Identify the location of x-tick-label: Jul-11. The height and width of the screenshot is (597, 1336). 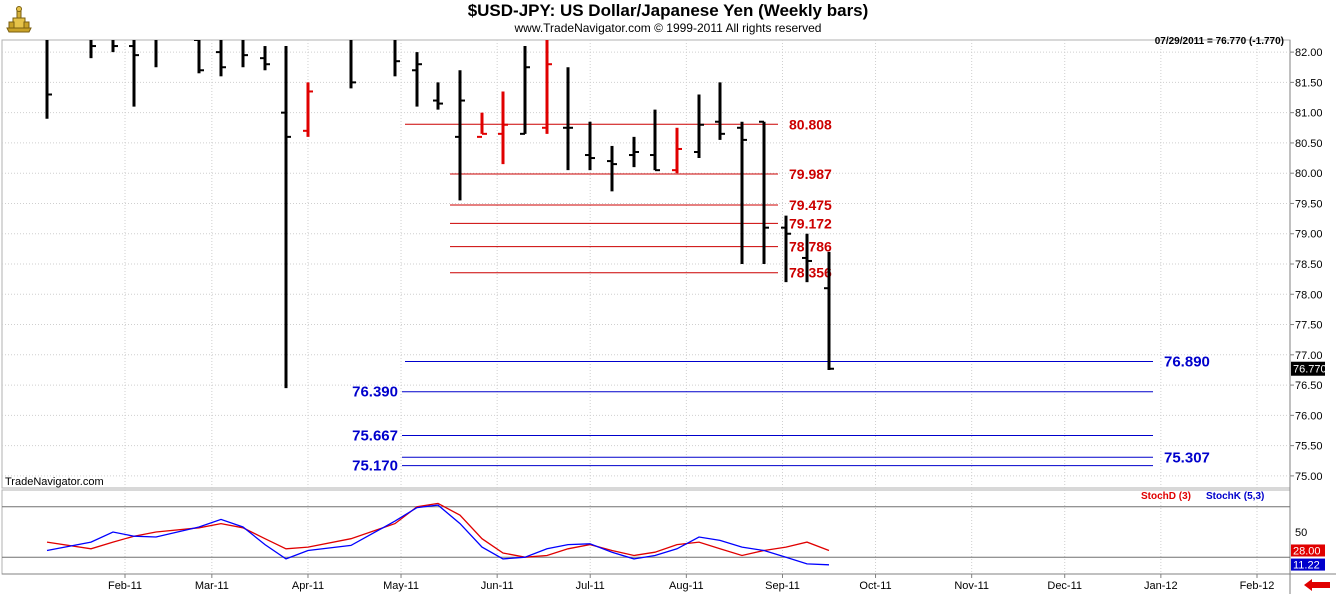
(590, 586).